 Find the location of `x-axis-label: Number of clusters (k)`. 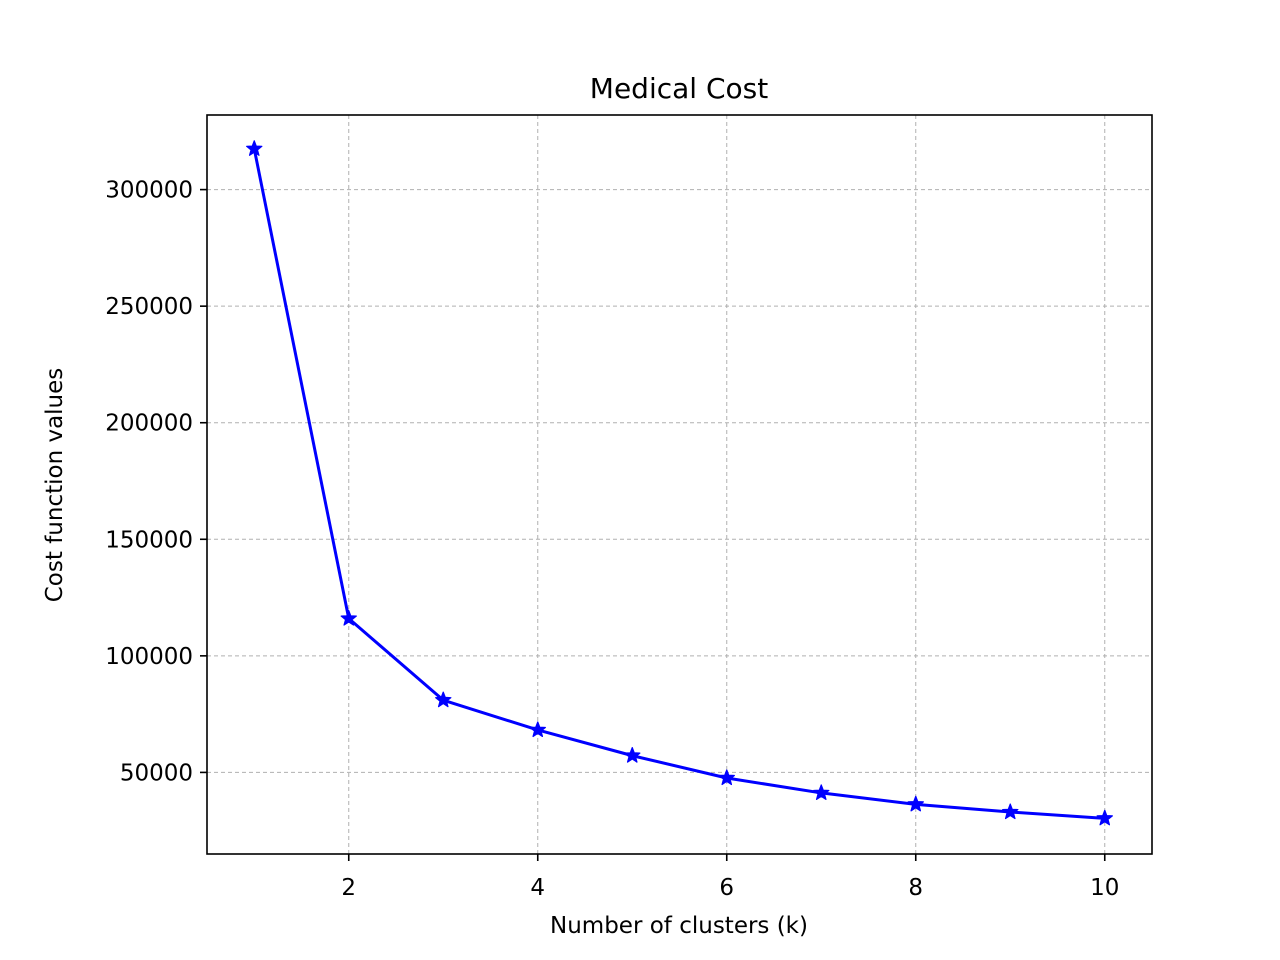

x-axis-label: Number of clusters (k) is located at coordinates (679, 926).